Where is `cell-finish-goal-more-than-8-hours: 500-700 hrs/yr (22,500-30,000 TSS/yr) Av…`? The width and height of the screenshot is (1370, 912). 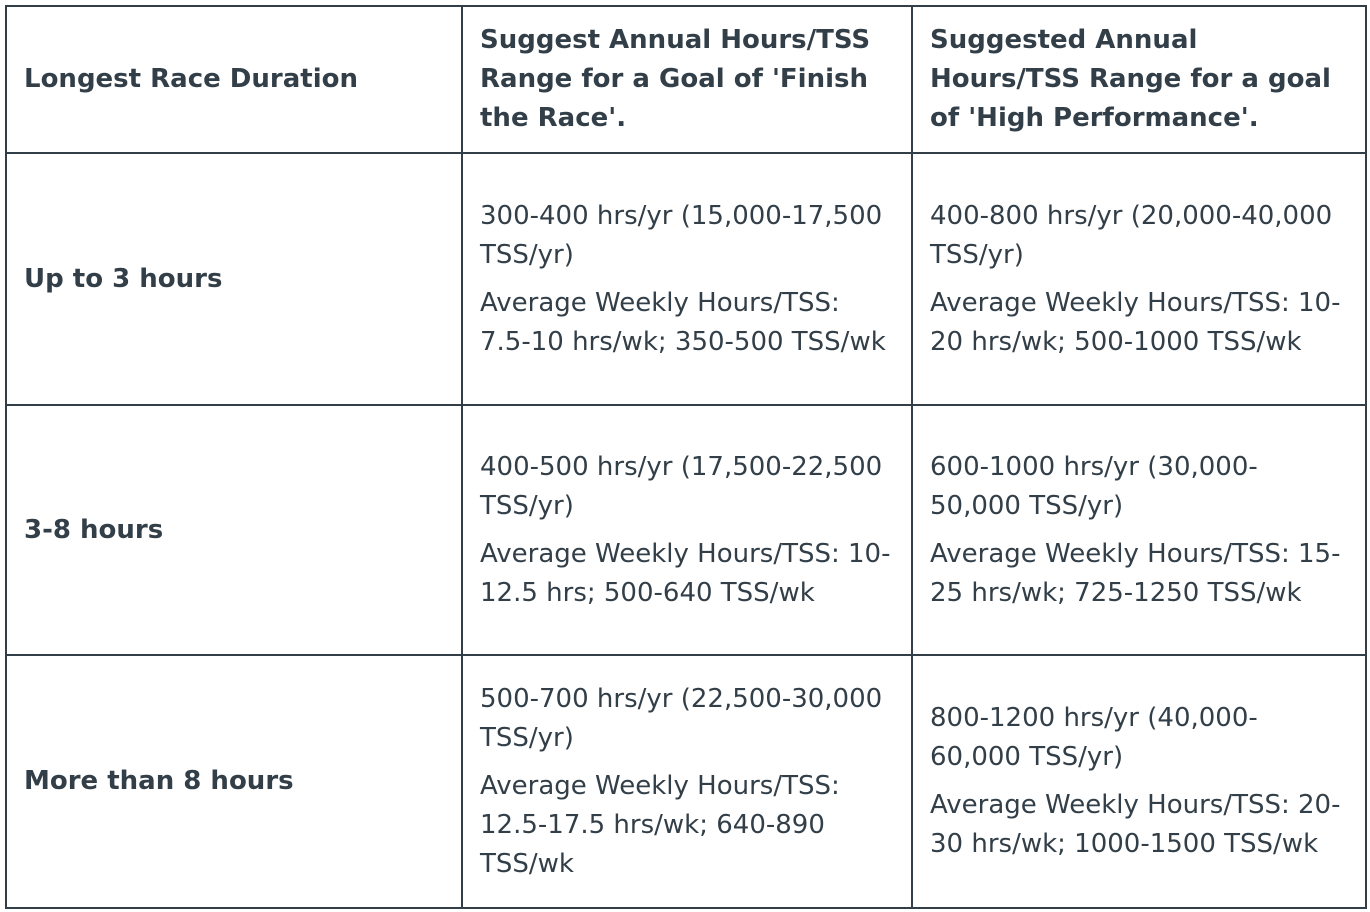
cell-finish-goal-more-than-8-hours: 500-700 hrs/yr (22,500-30,000 TSS/yr) Av… is located at coordinates (687, 781).